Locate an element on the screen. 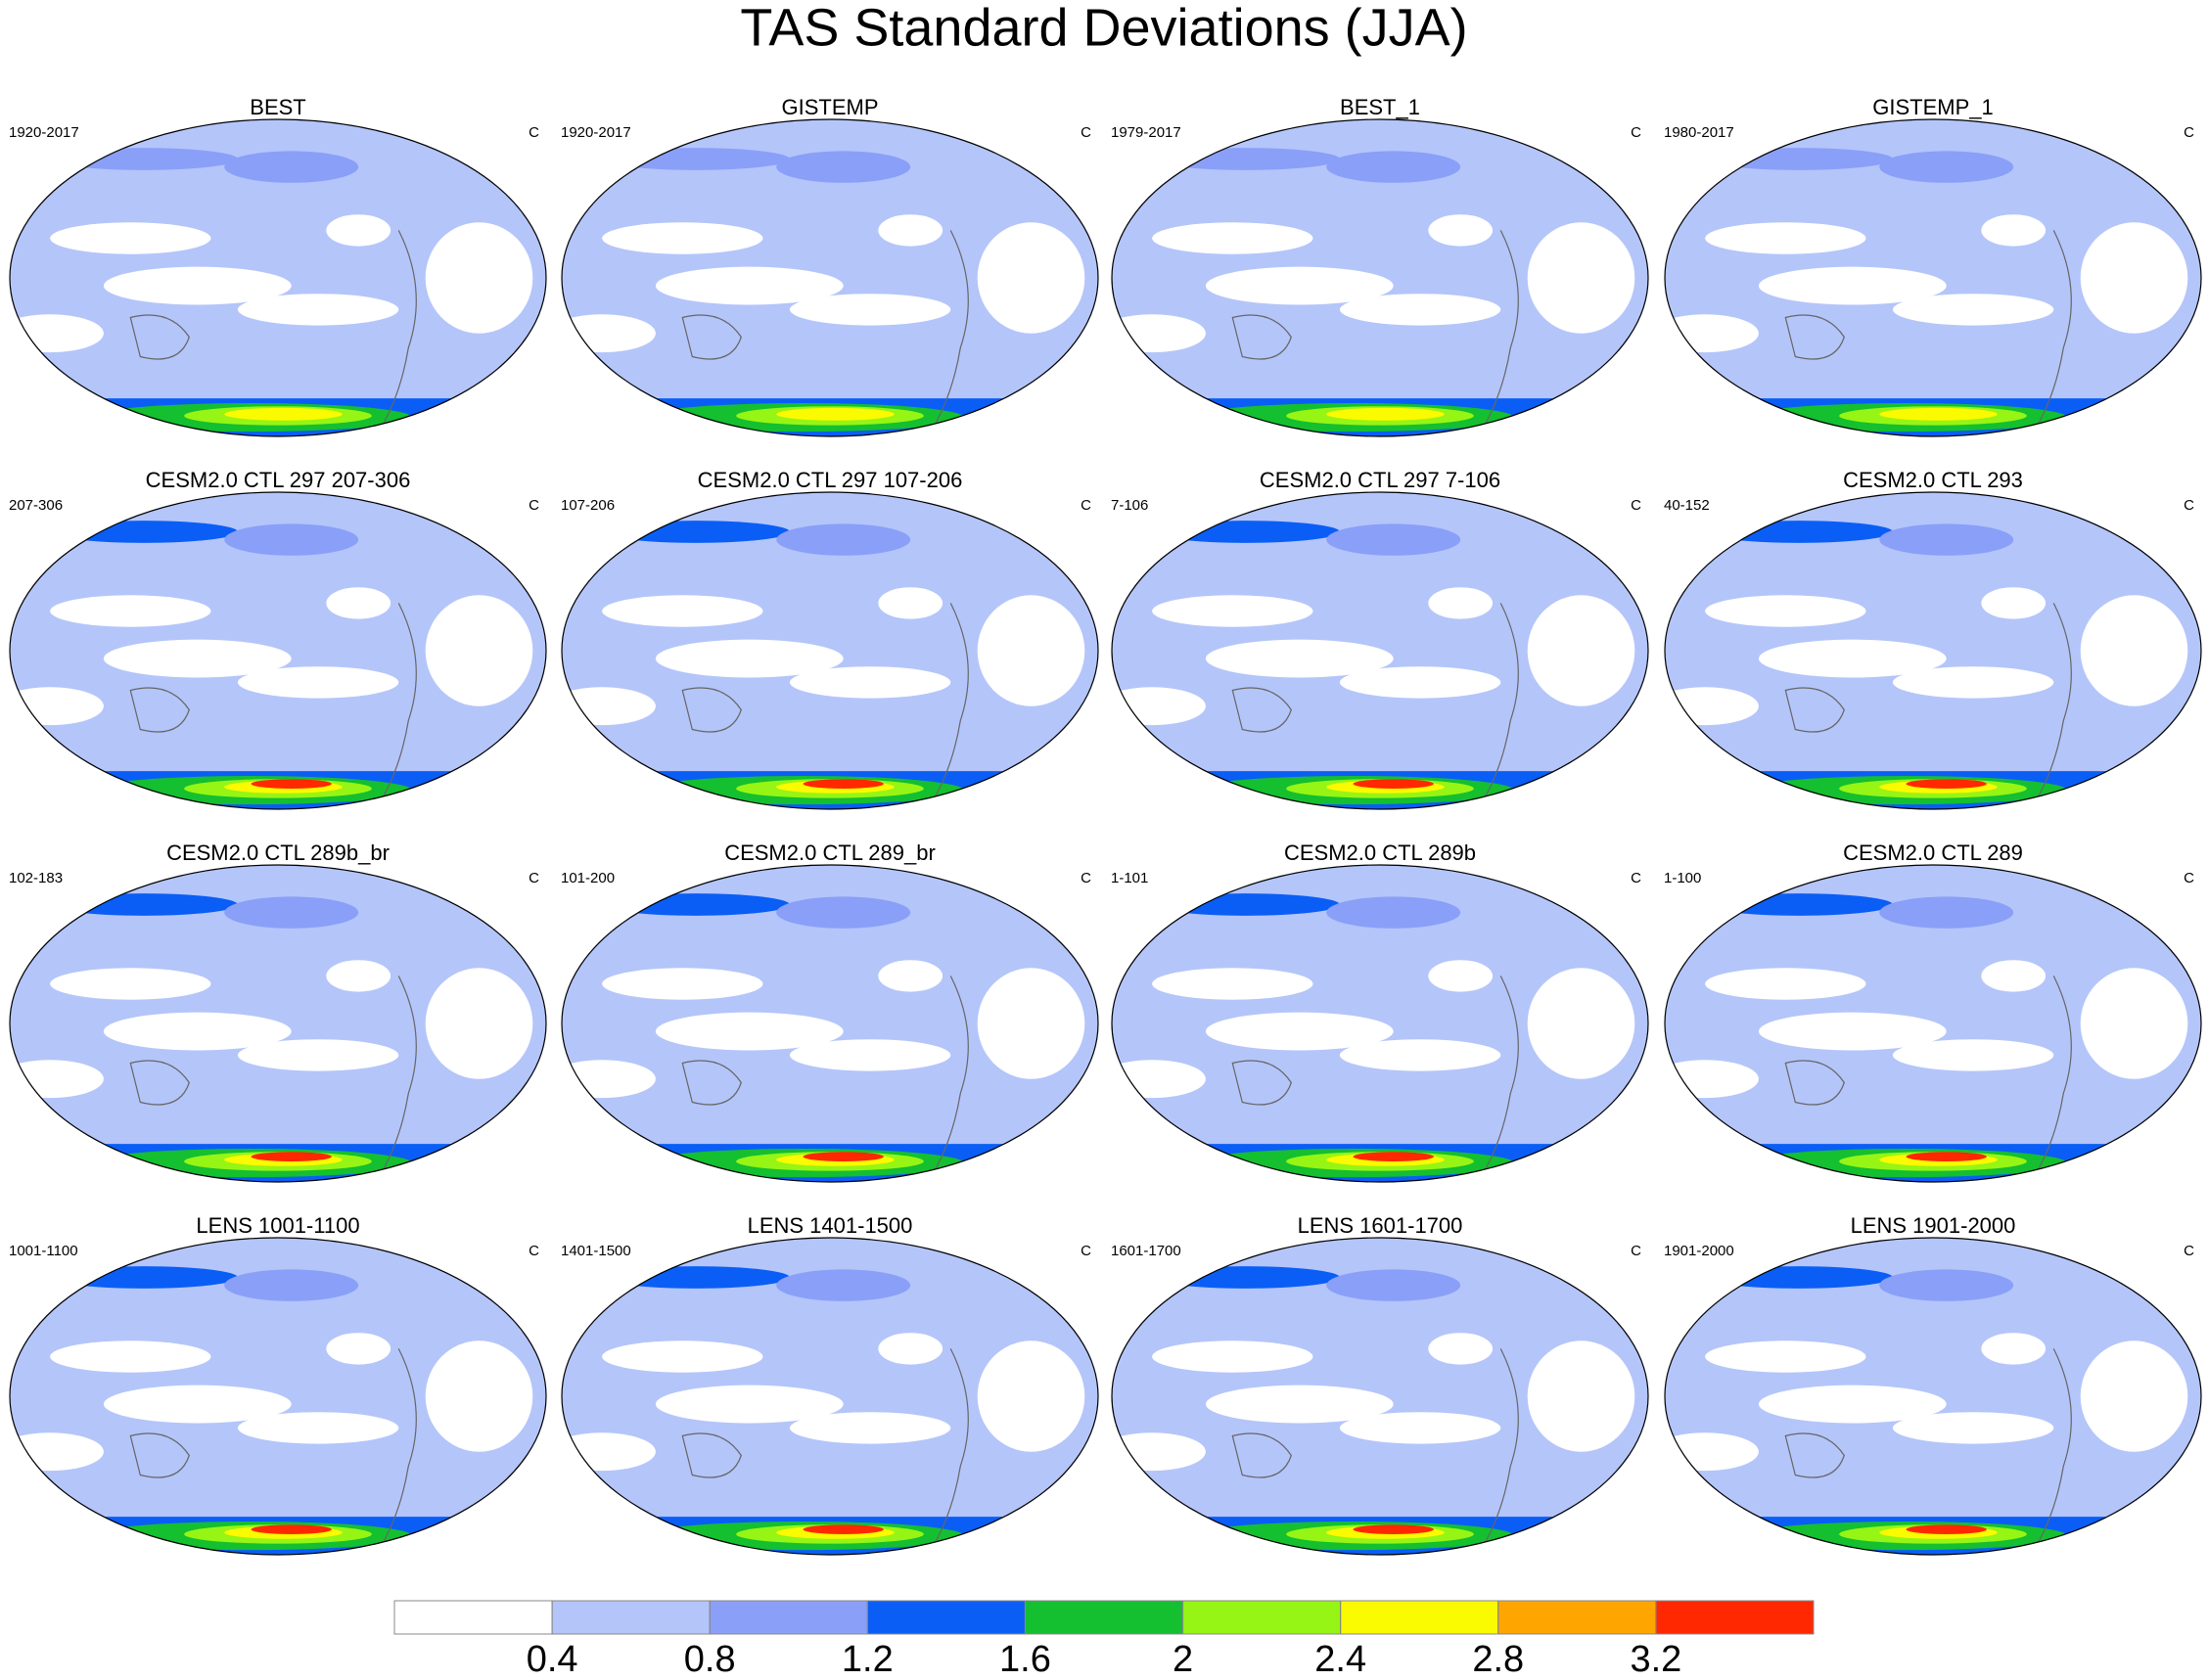  figure-title: TAS Standard Deviations (JJA) is located at coordinates (1103, 28).